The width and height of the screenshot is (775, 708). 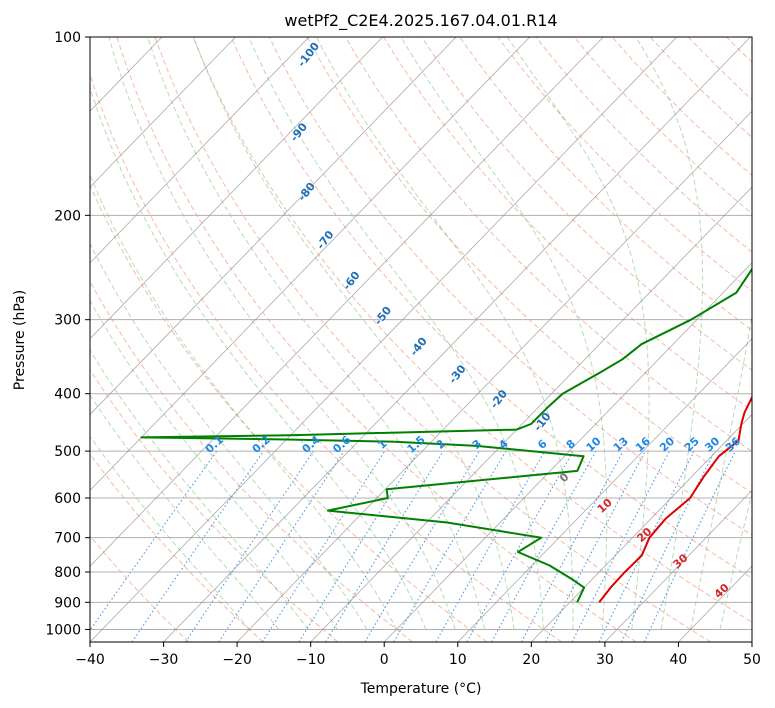 I want to click on dry-adiabat-label: -60, so click(x=351, y=281).